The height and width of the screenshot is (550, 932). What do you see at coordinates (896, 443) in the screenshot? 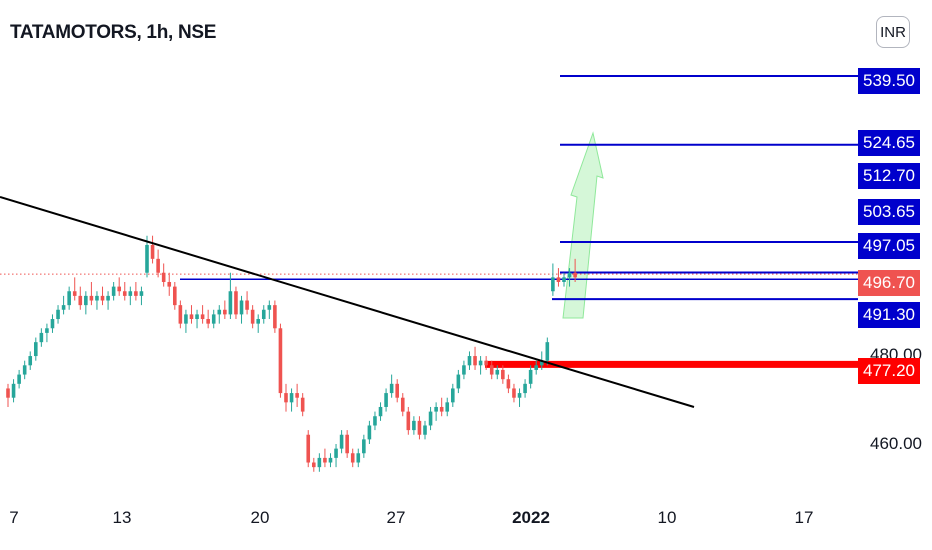
I see `y-tick-label: 460.00` at bounding box center [896, 443].